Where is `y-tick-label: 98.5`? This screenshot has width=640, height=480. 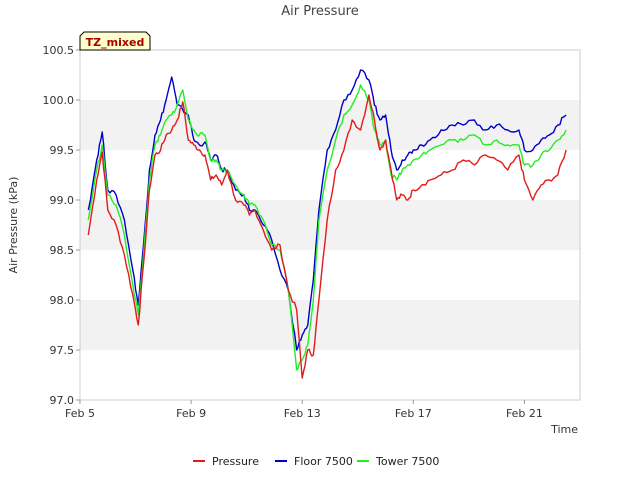 y-tick-label: 98.5 is located at coordinates (62, 250).